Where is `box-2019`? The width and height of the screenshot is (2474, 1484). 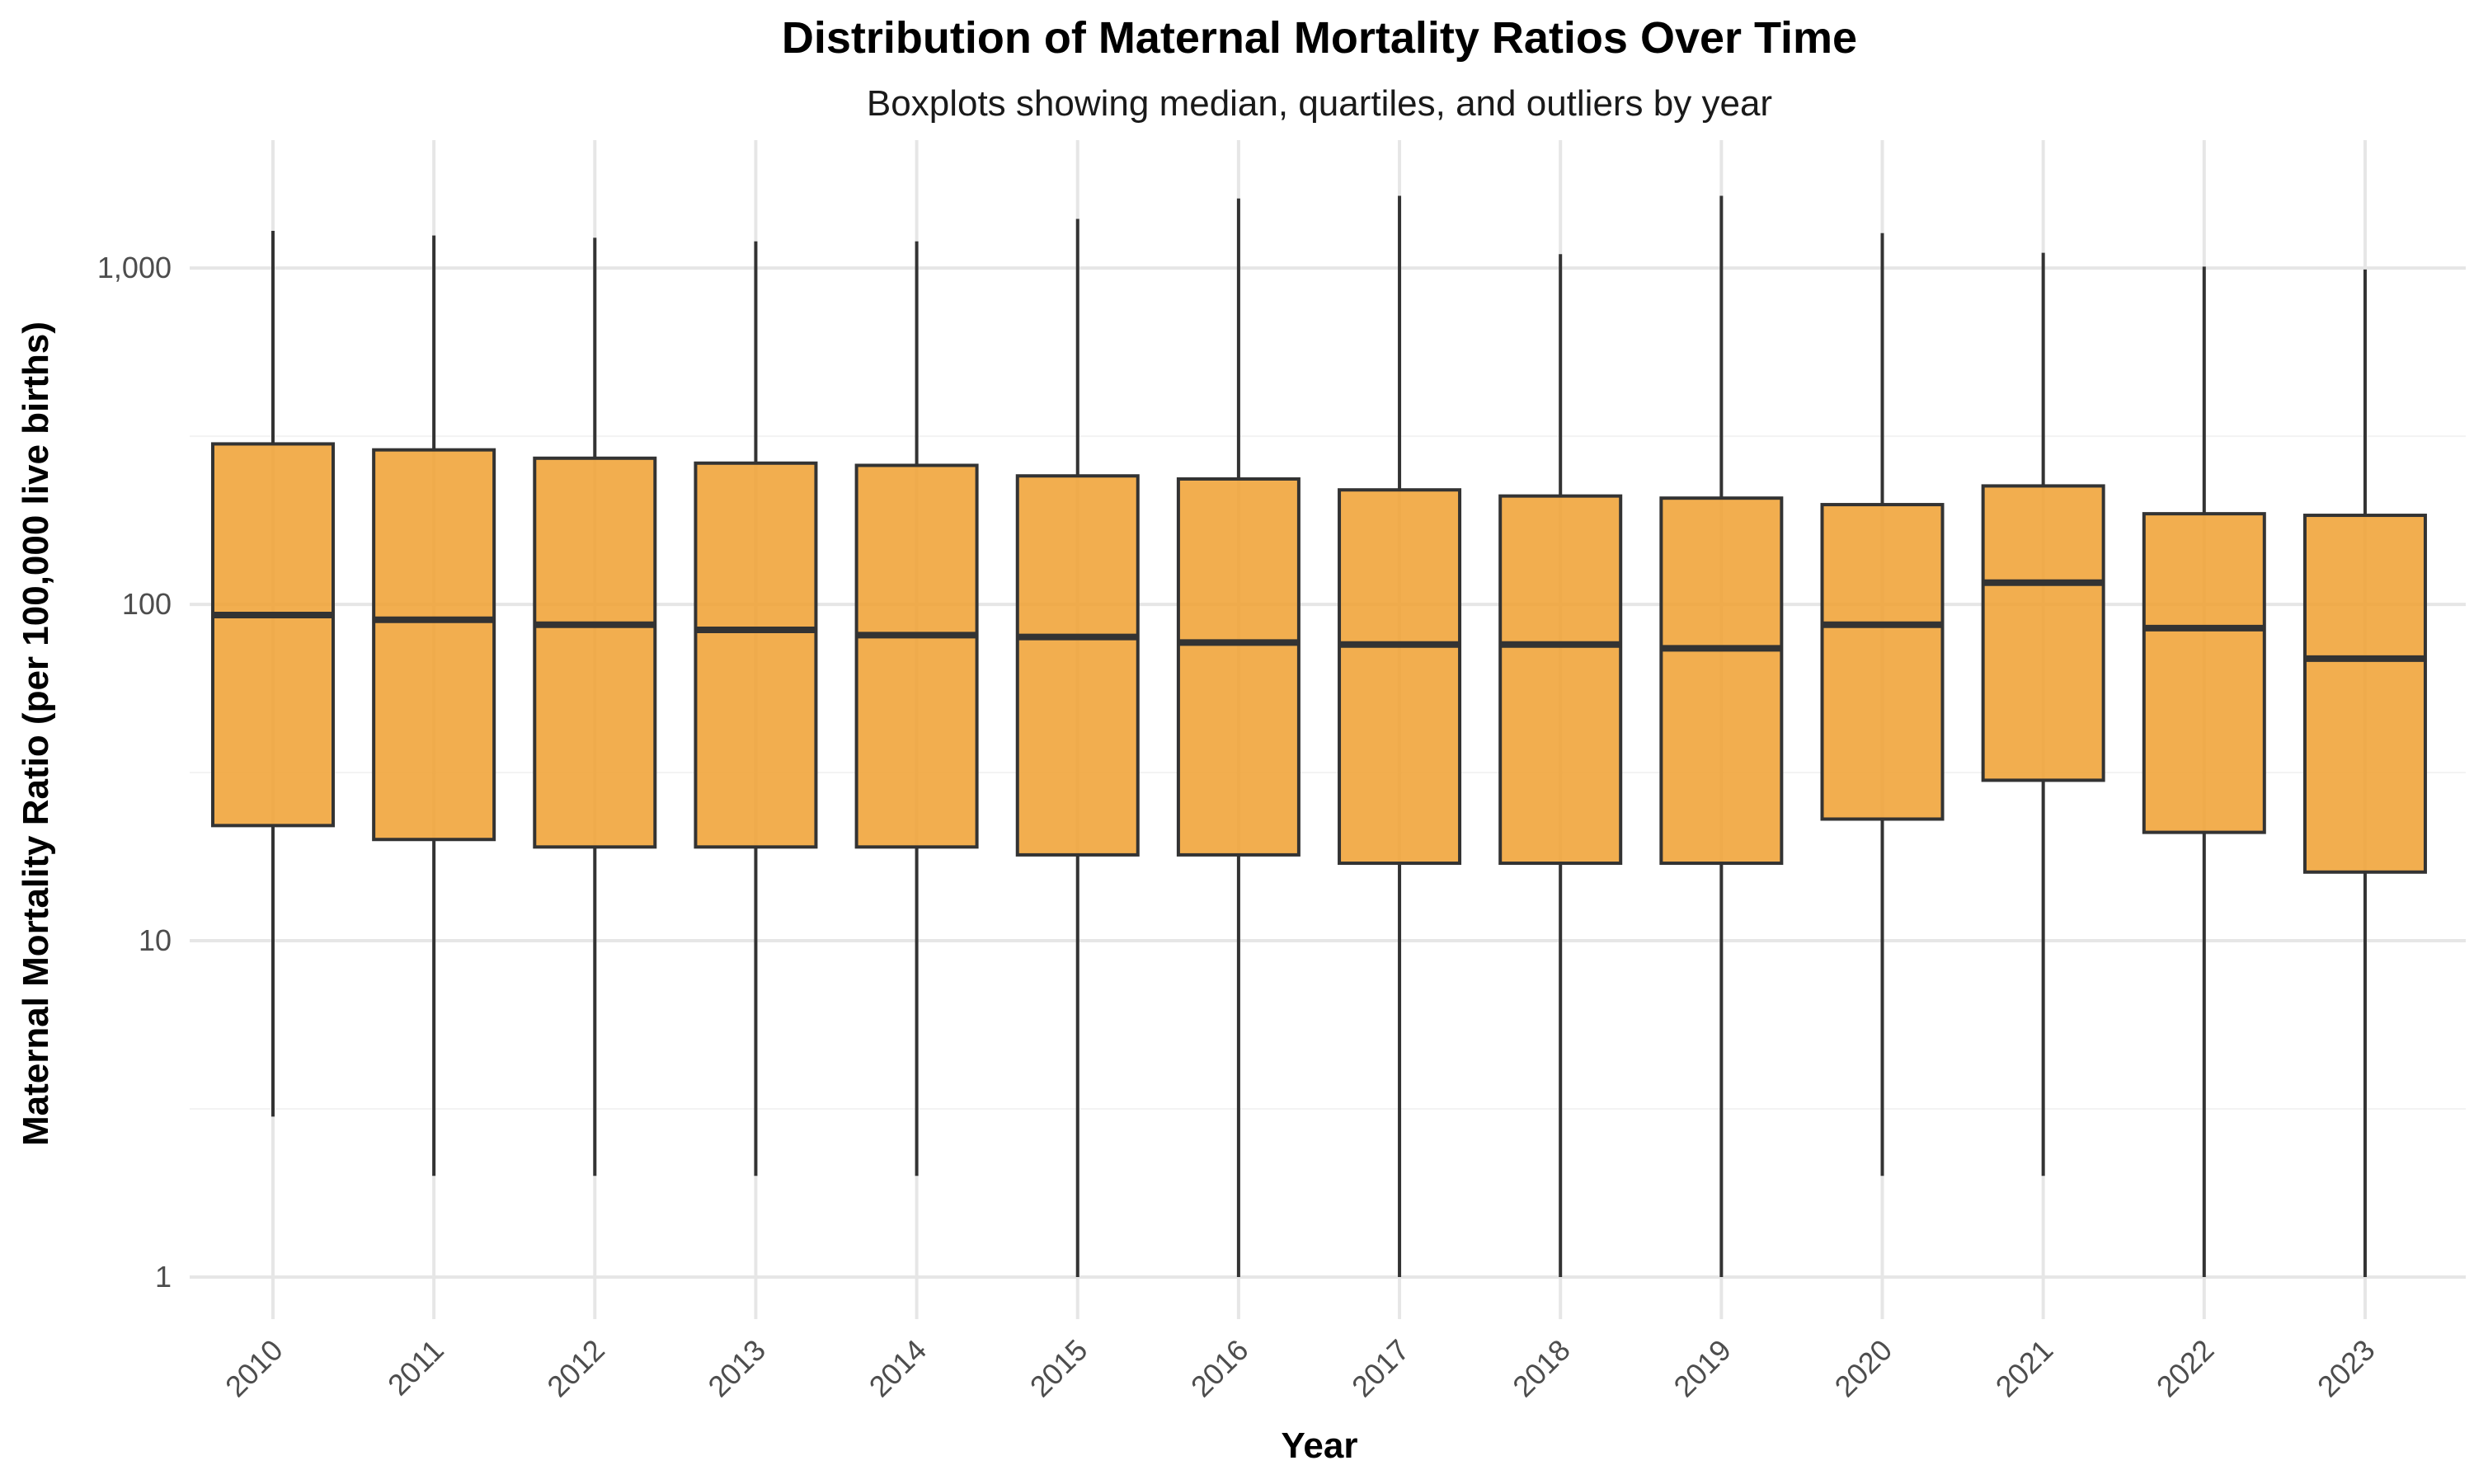
box-2019 is located at coordinates (1721, 736).